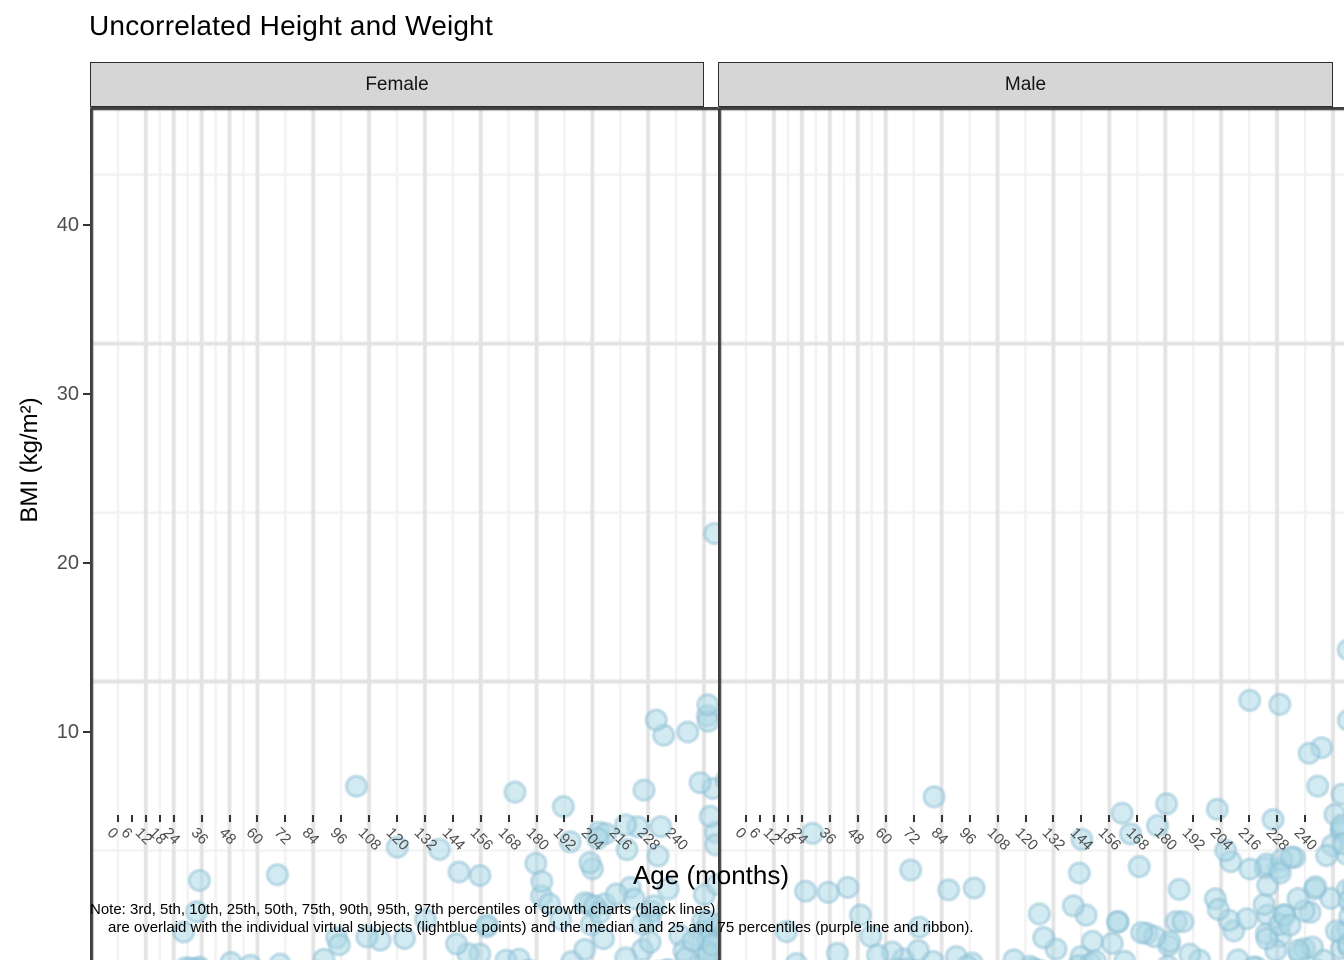  Describe the element at coordinates (67, 563) in the screenshot. I see `y-tick-label: 20` at that location.